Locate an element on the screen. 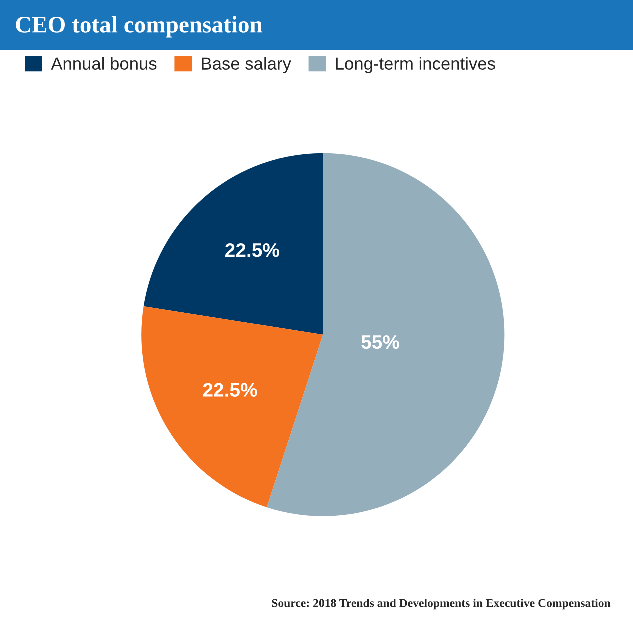 This screenshot has width=633, height=623. data-label: 55% is located at coordinates (381, 342).